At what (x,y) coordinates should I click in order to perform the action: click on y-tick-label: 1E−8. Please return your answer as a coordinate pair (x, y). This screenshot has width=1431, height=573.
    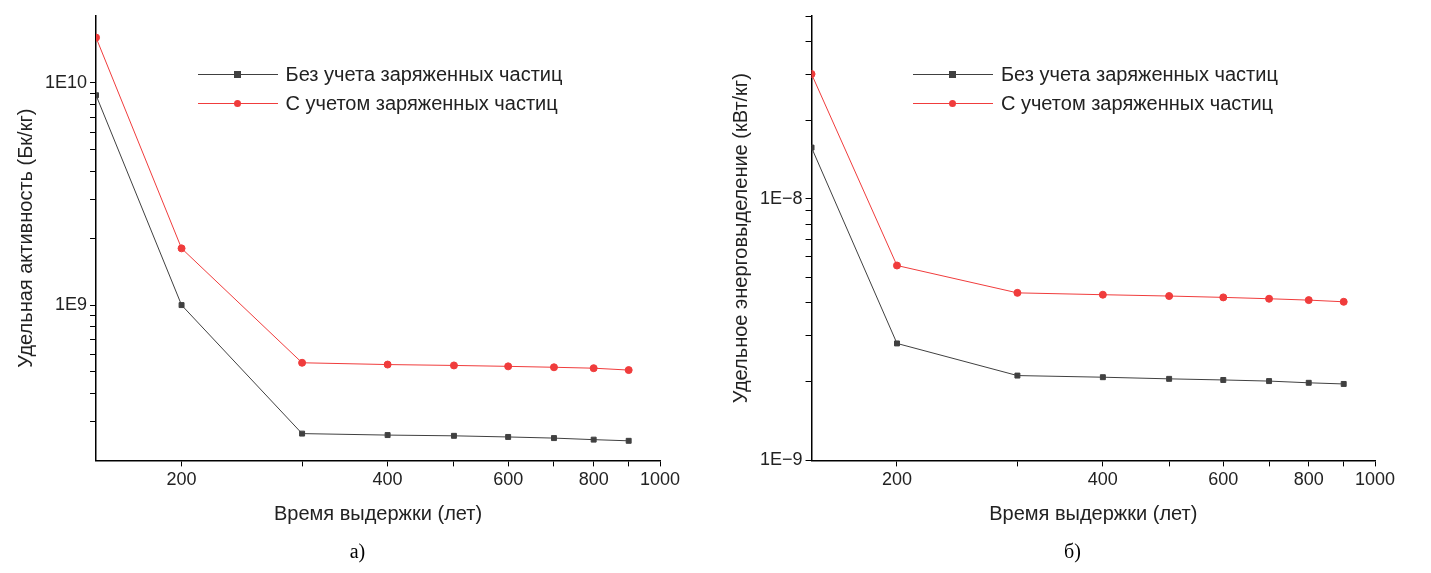
    Looking at the image, I should click on (781, 197).